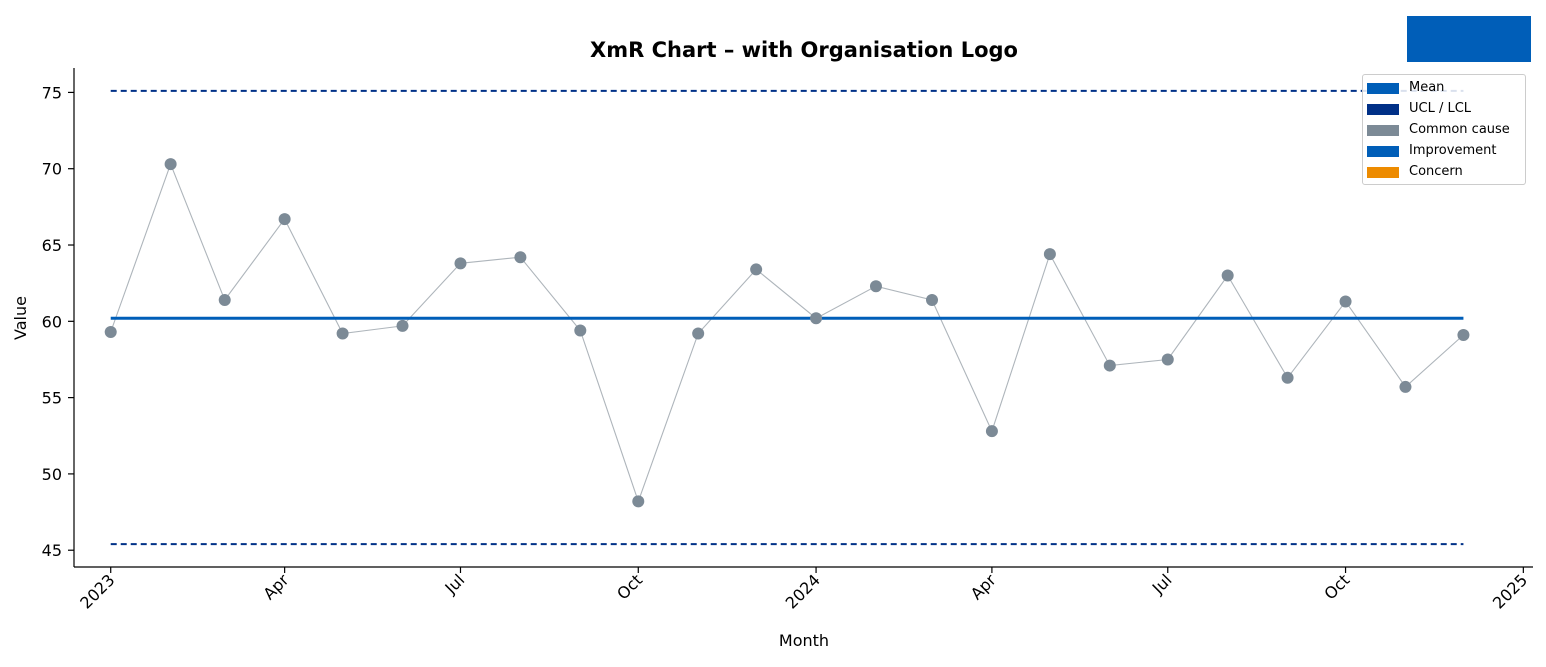  I want to click on organisation-logo, so click(1469, 39).